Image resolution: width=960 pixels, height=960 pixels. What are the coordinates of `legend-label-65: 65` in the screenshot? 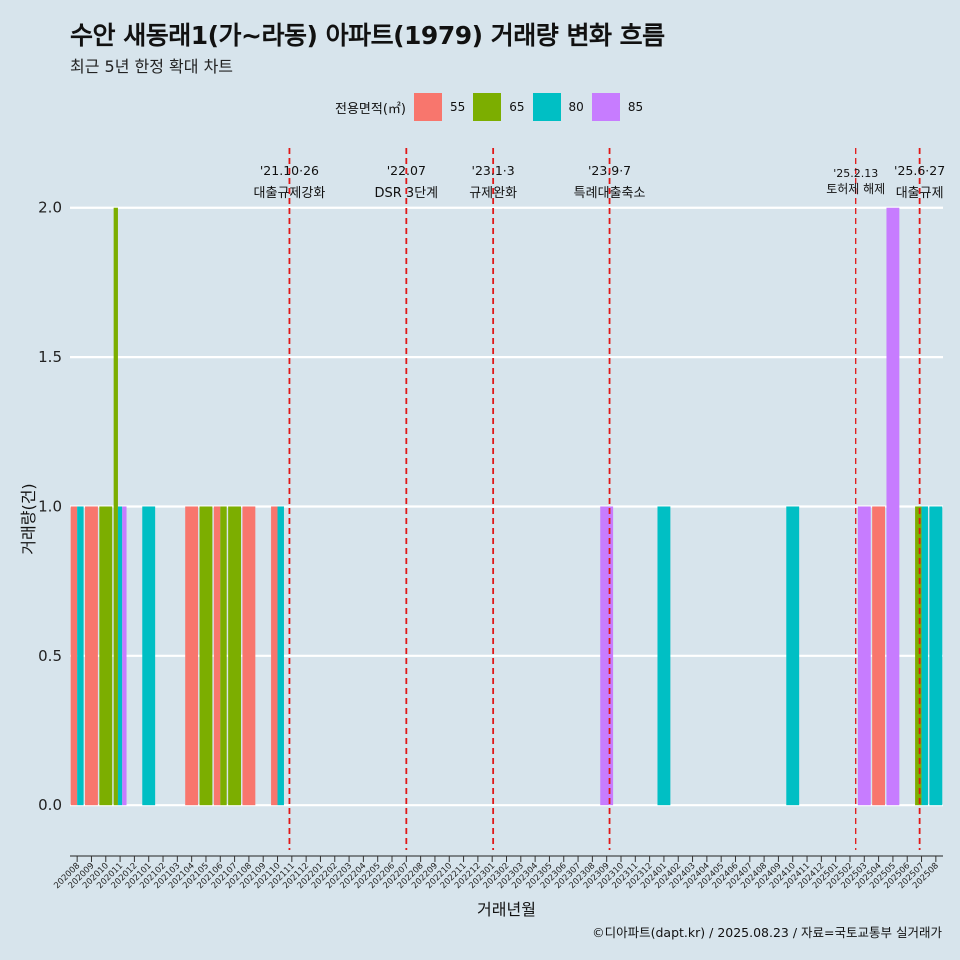 It's located at (517, 107).